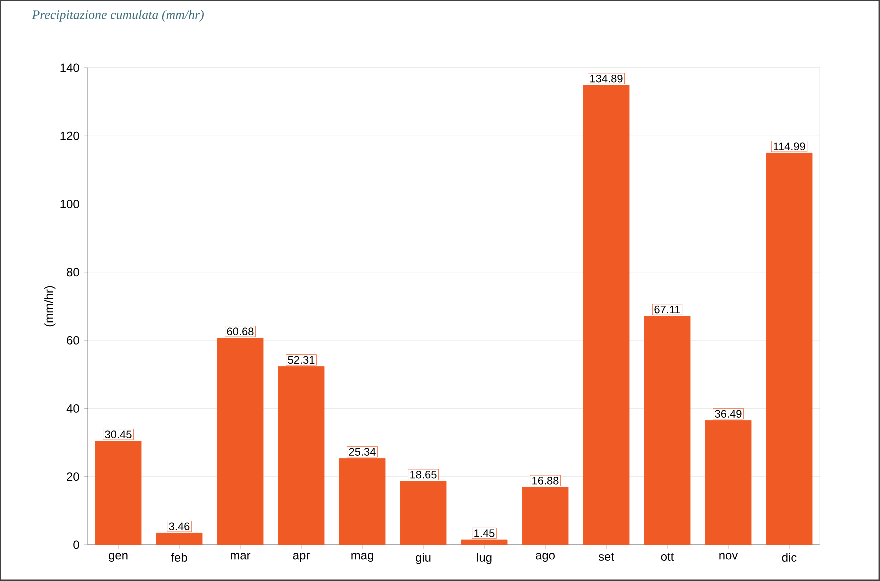  I want to click on data-label: 36.49, so click(728, 414).